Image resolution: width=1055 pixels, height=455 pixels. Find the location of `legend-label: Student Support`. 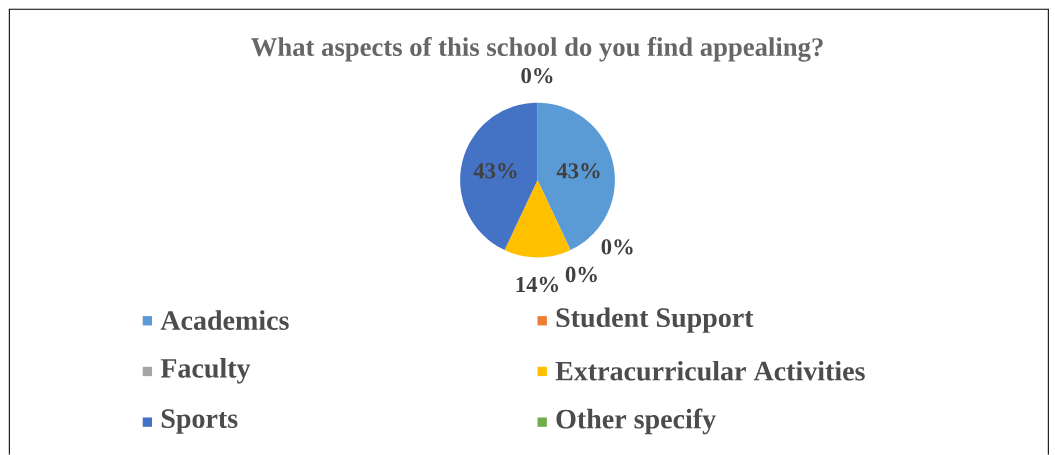

legend-label: Student Support is located at coordinates (655, 320).